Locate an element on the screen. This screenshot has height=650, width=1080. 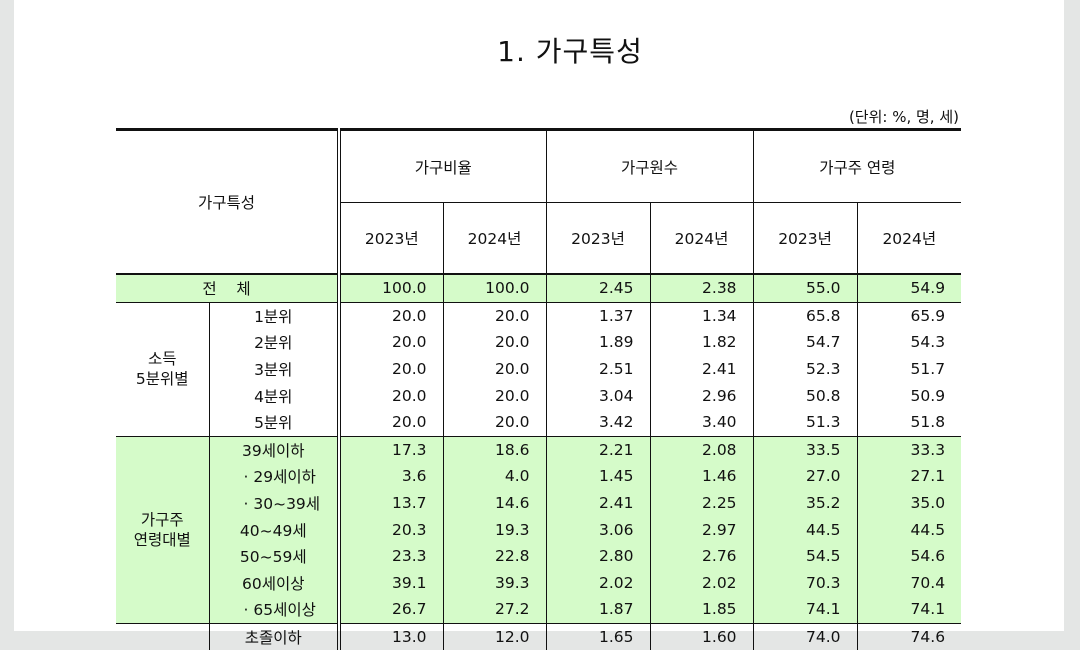
cell-value: 3.42 is located at coordinates (598, 422).